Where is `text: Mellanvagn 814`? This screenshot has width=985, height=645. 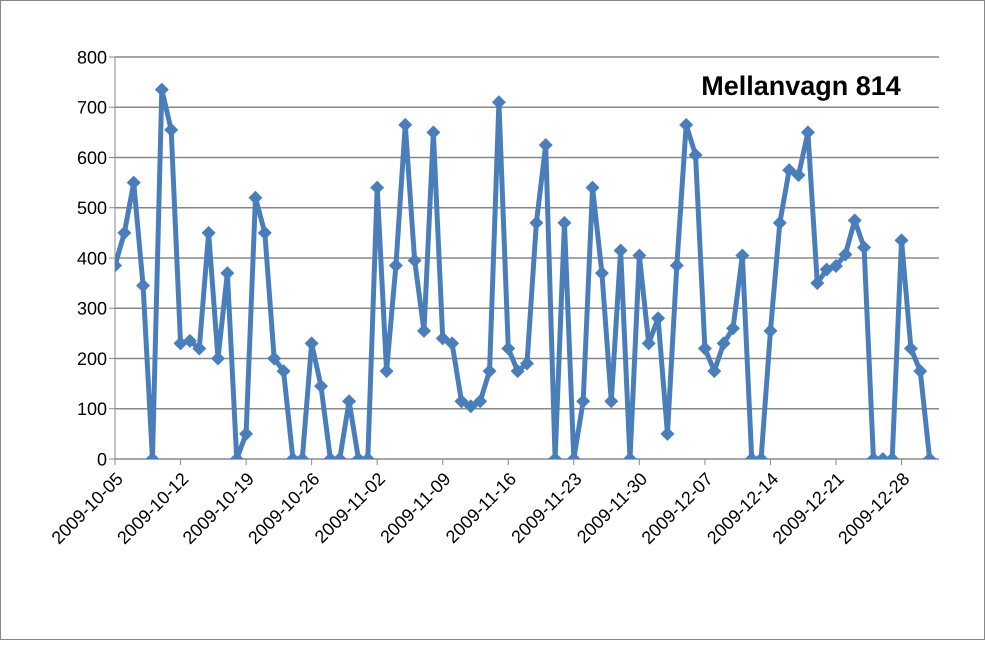 text: Mellanvagn 814 is located at coordinates (801, 86).